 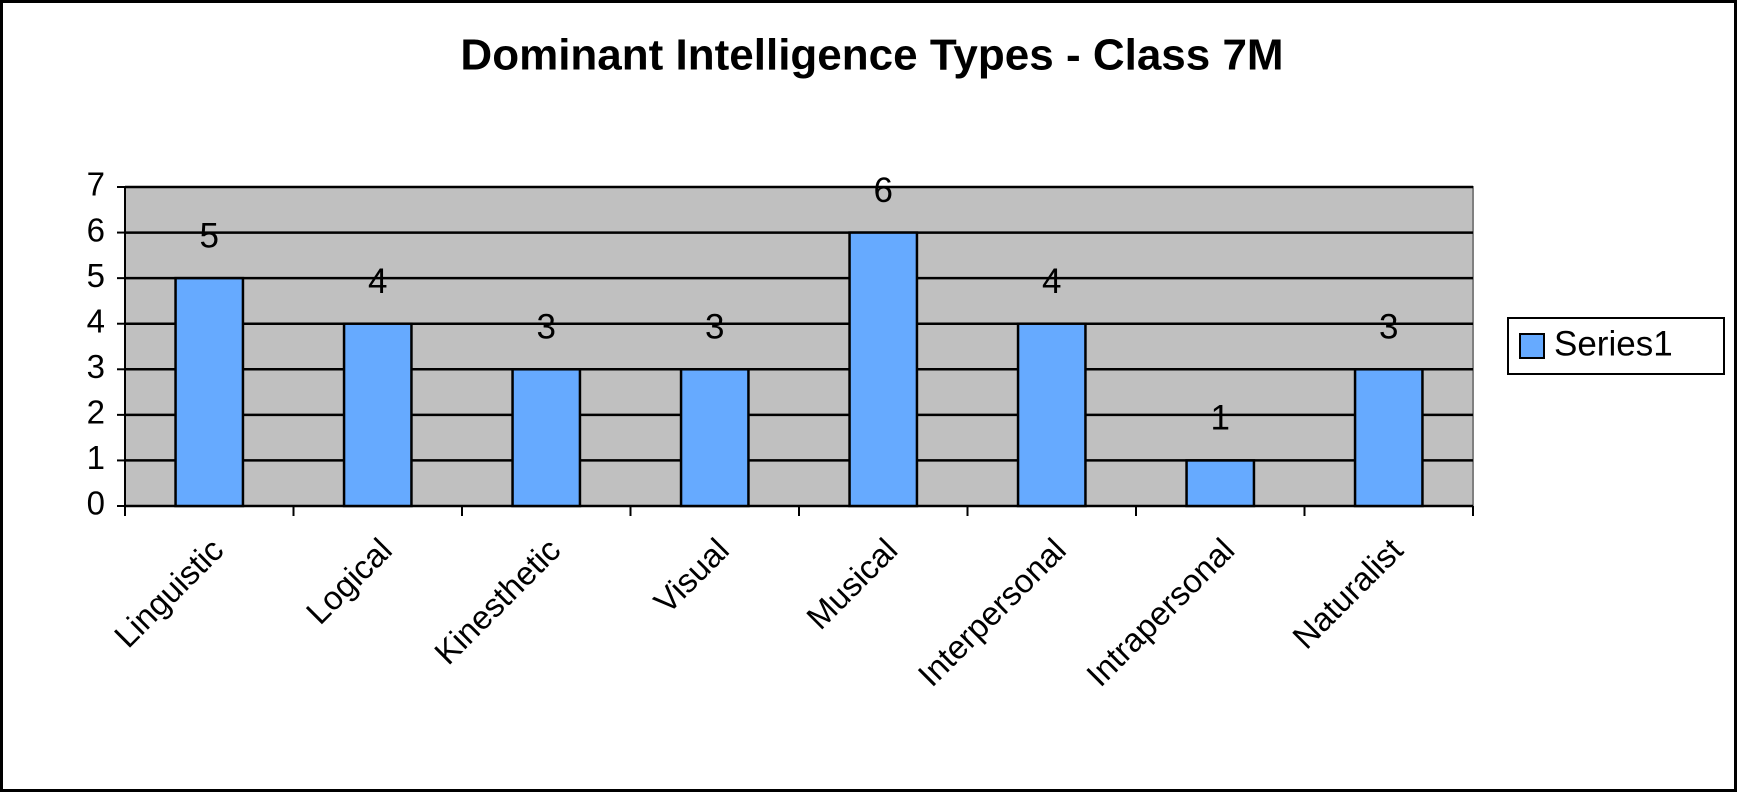 I want to click on data-label: 5, so click(x=209, y=235).